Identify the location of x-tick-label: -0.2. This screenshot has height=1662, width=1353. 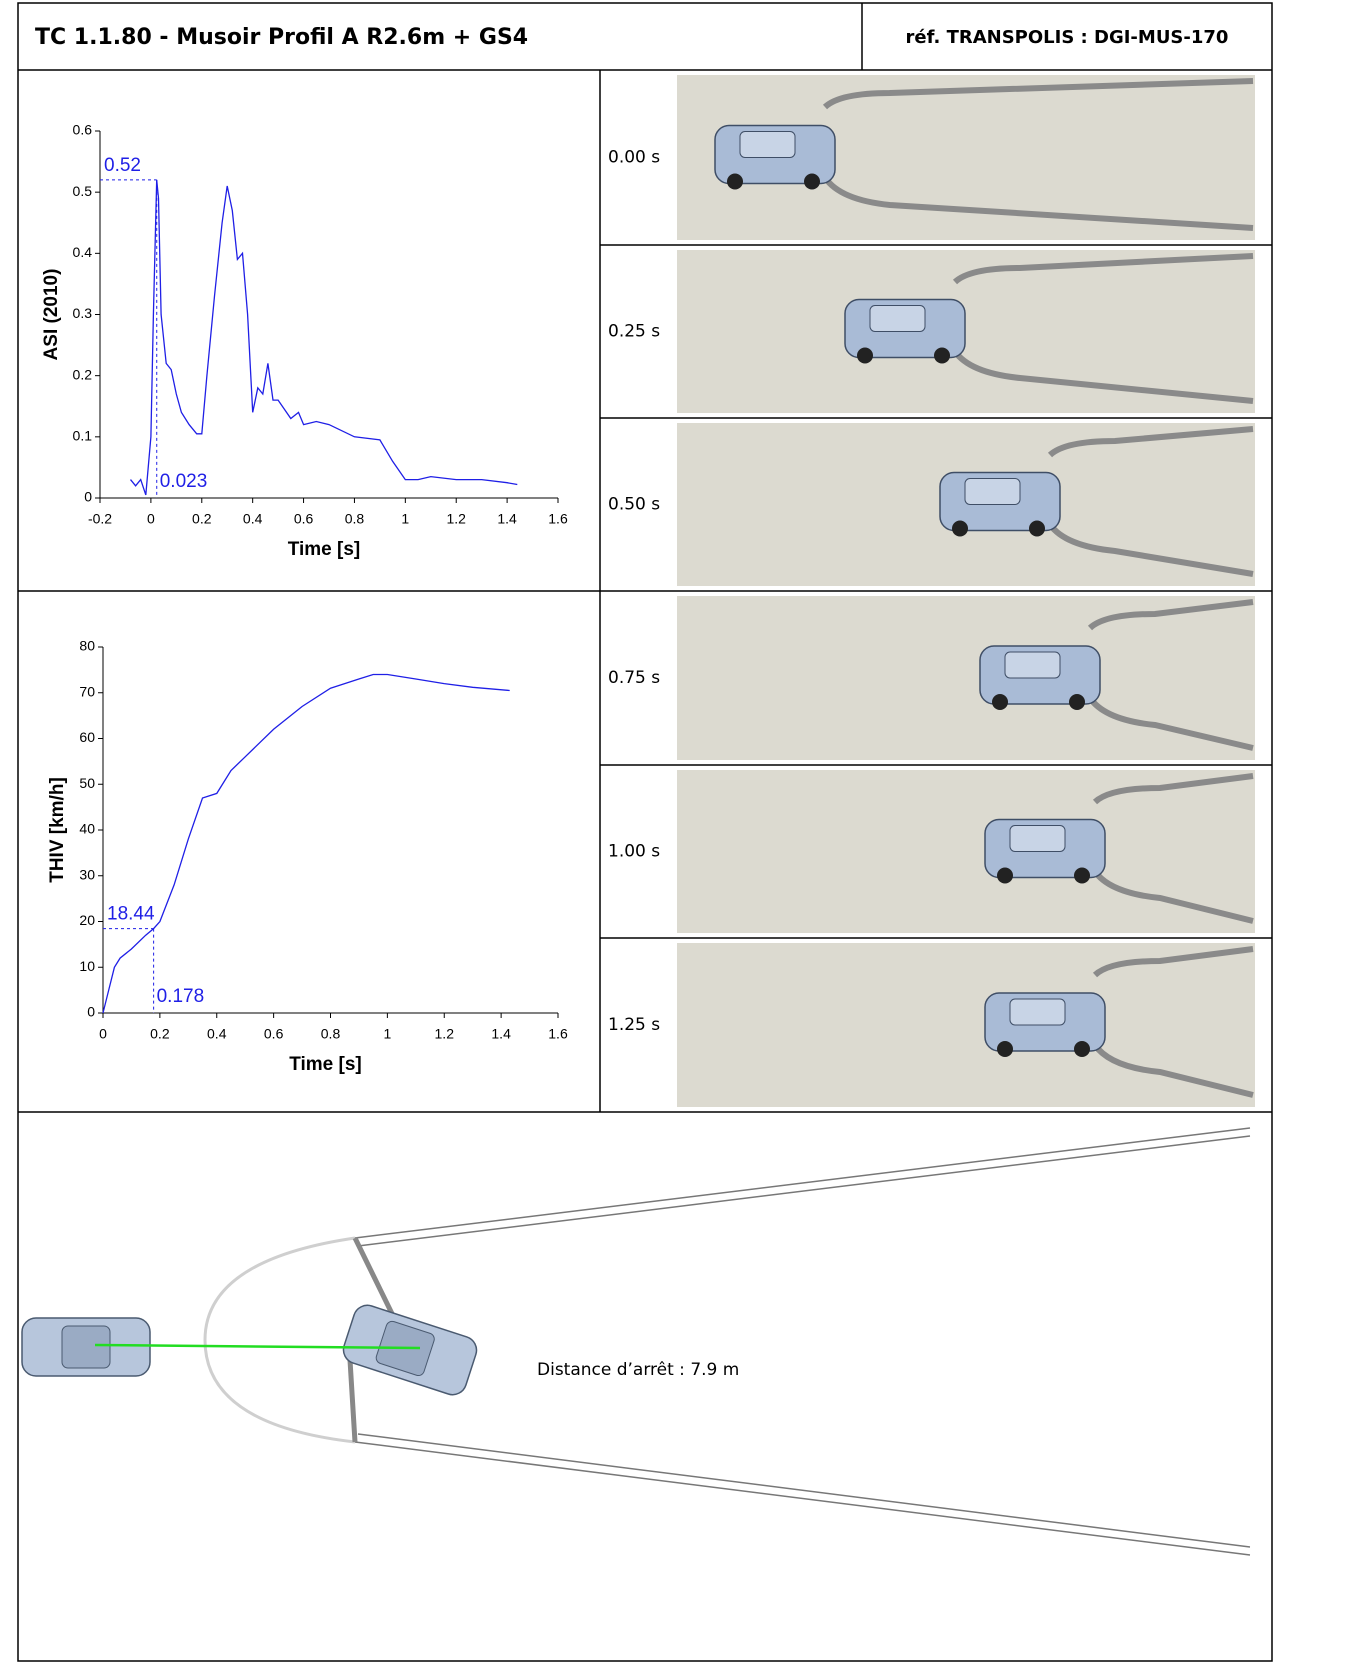
(100, 519).